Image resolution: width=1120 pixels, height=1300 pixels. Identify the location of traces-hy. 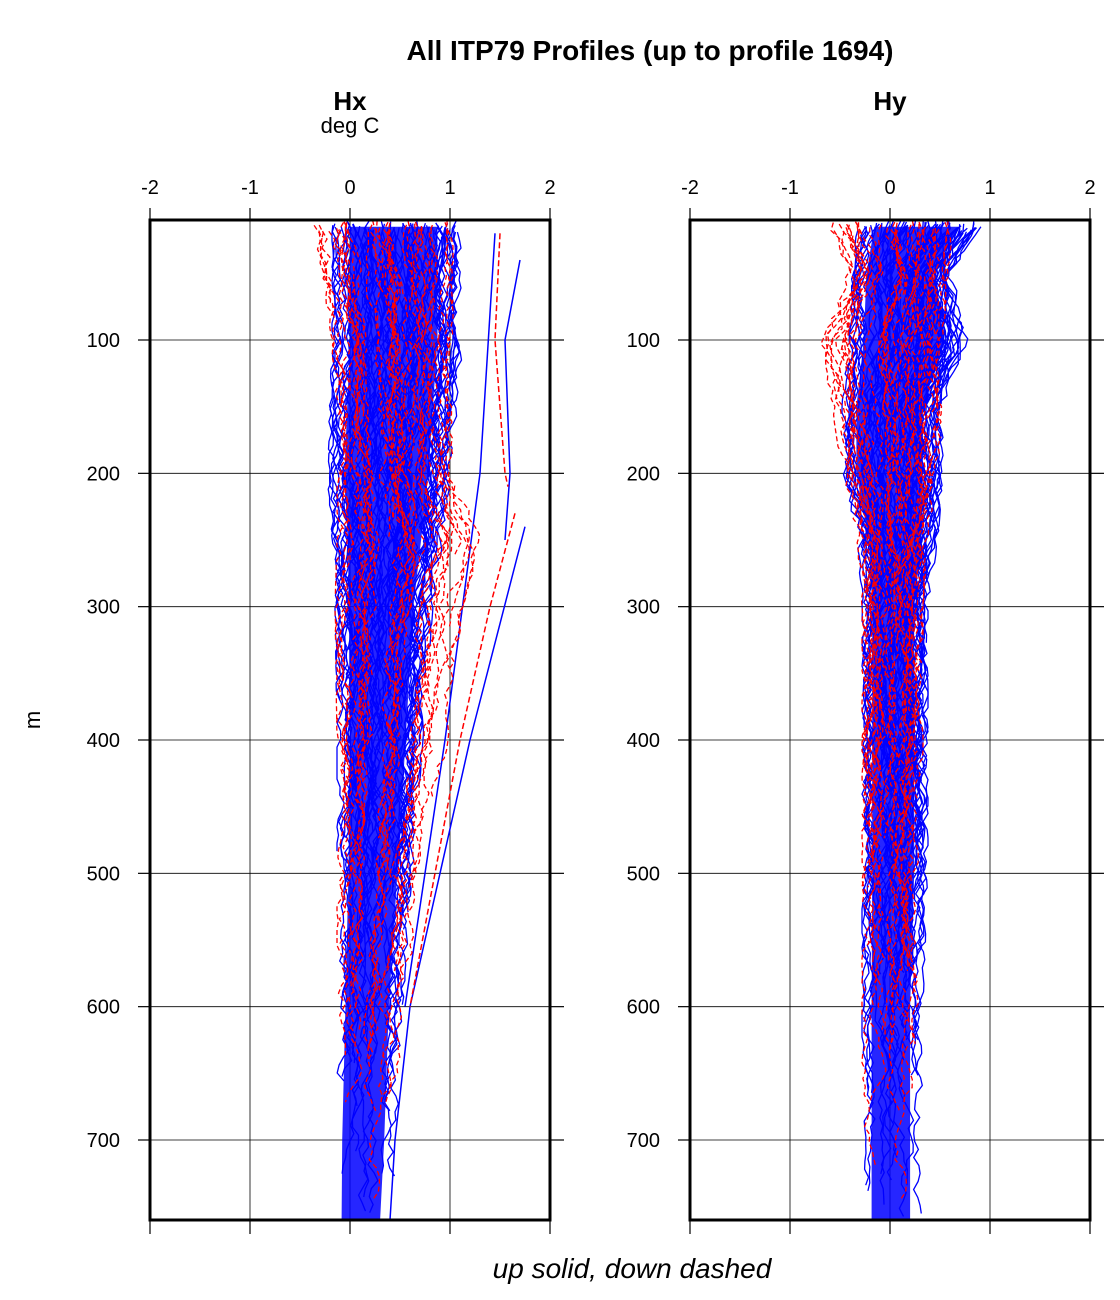
(901, 720).